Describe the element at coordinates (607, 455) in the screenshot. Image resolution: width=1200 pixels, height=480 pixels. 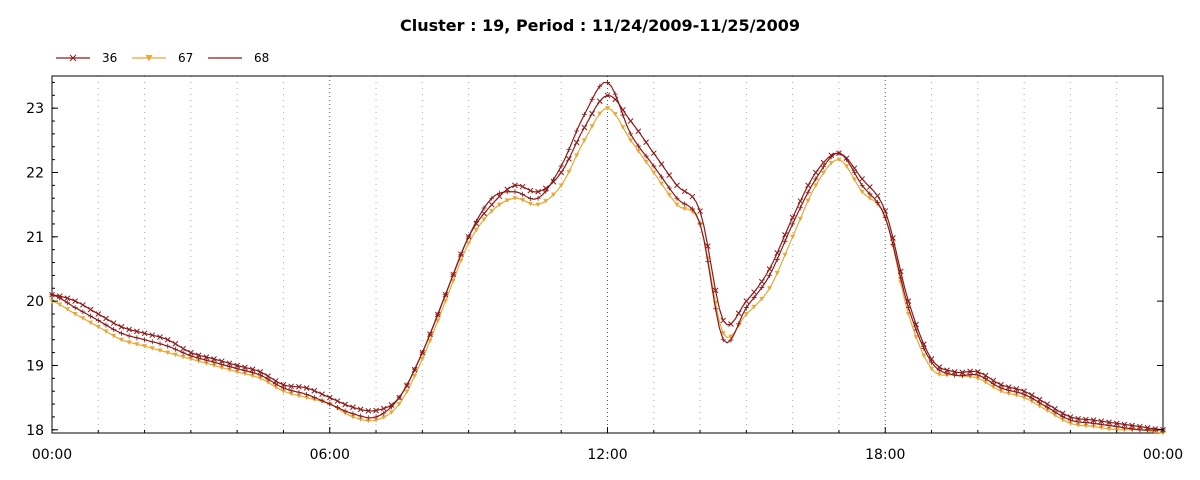
I see `x-tick-label: 12:00` at that location.